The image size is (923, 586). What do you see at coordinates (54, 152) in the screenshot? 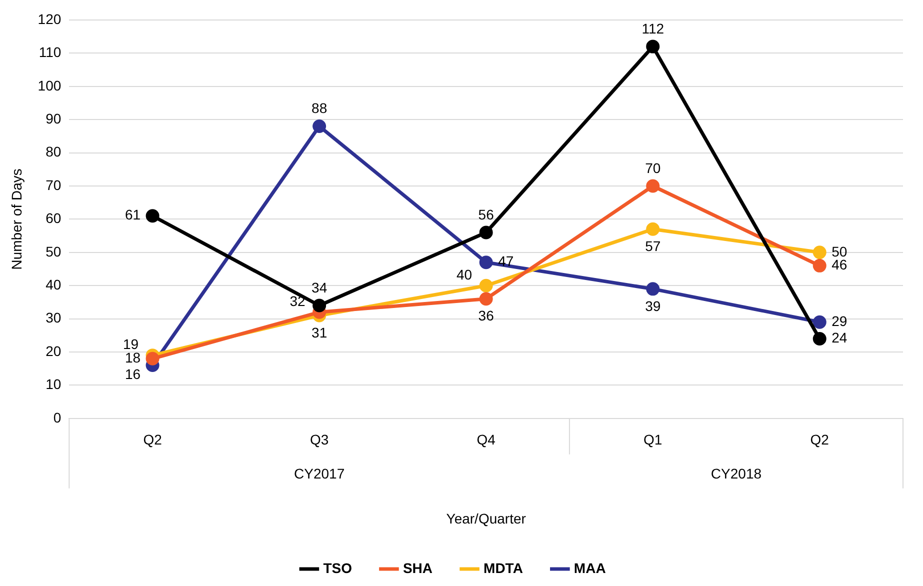
I see `y-tick-label: 80` at bounding box center [54, 152].